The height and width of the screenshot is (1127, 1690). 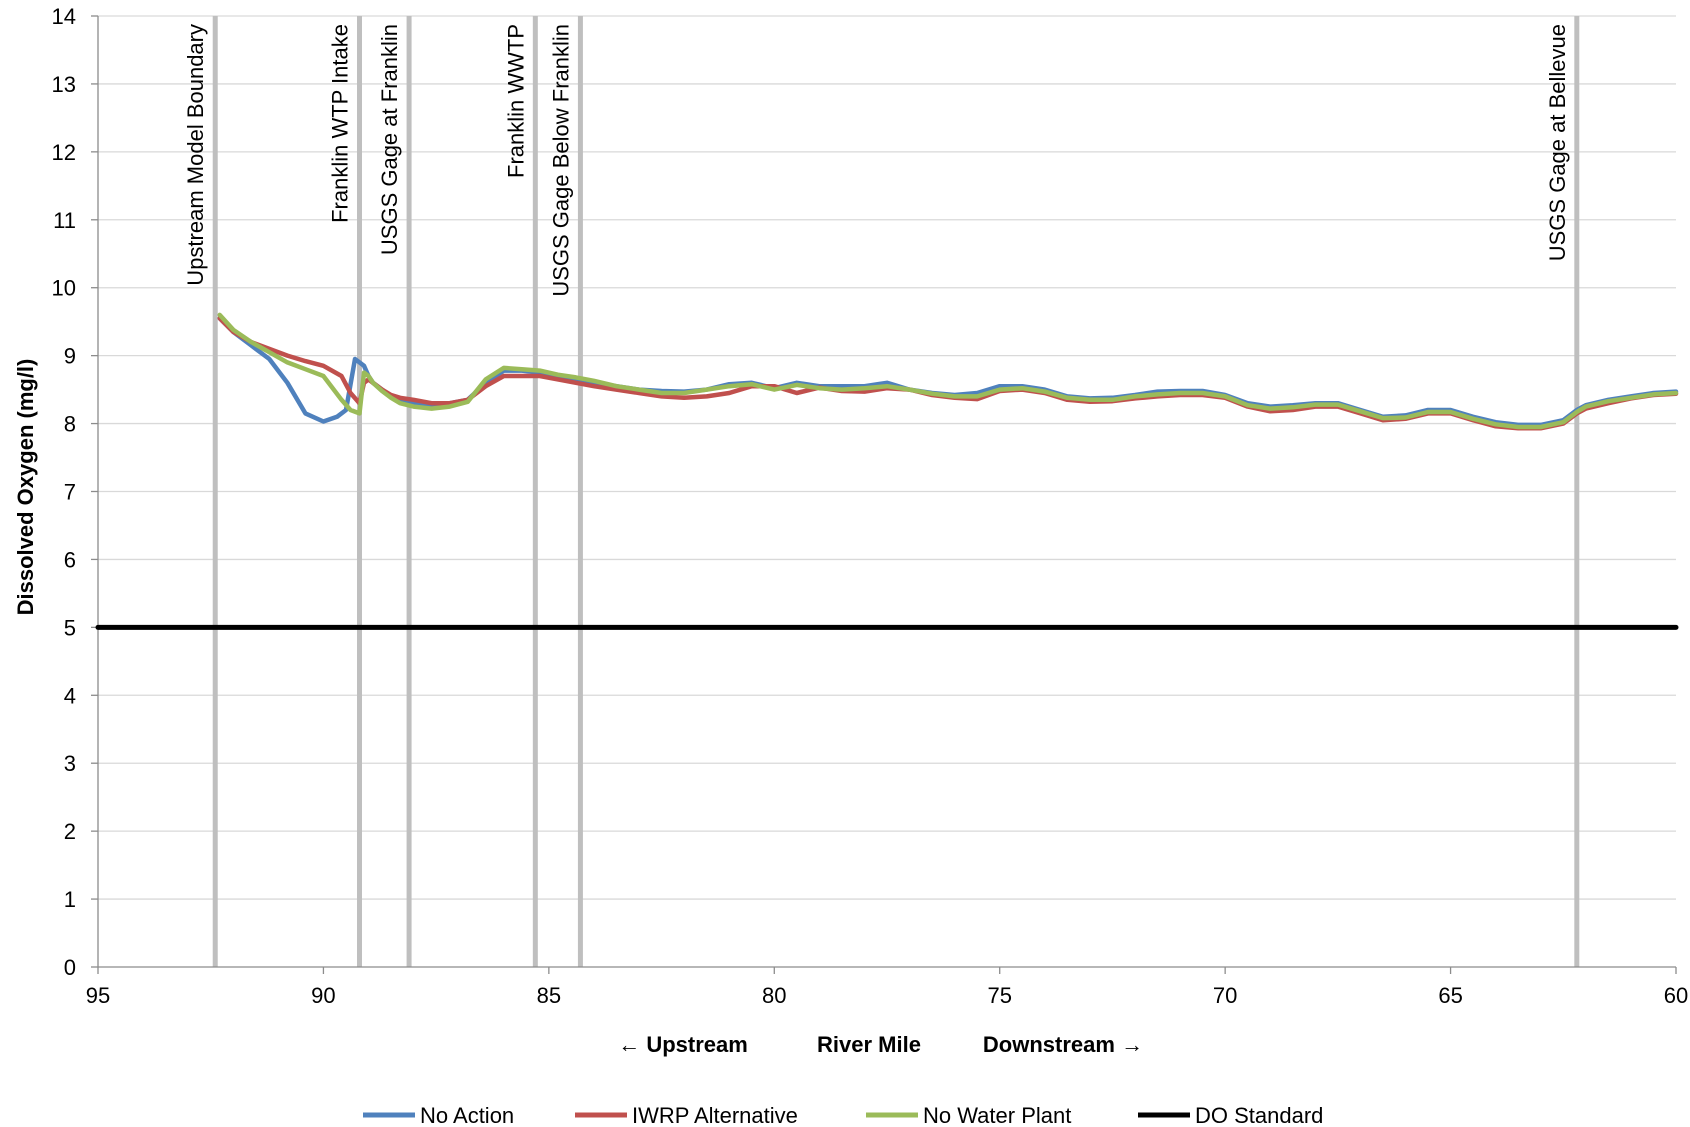 I want to click on x-tick-label: 90, so click(x=323, y=995).